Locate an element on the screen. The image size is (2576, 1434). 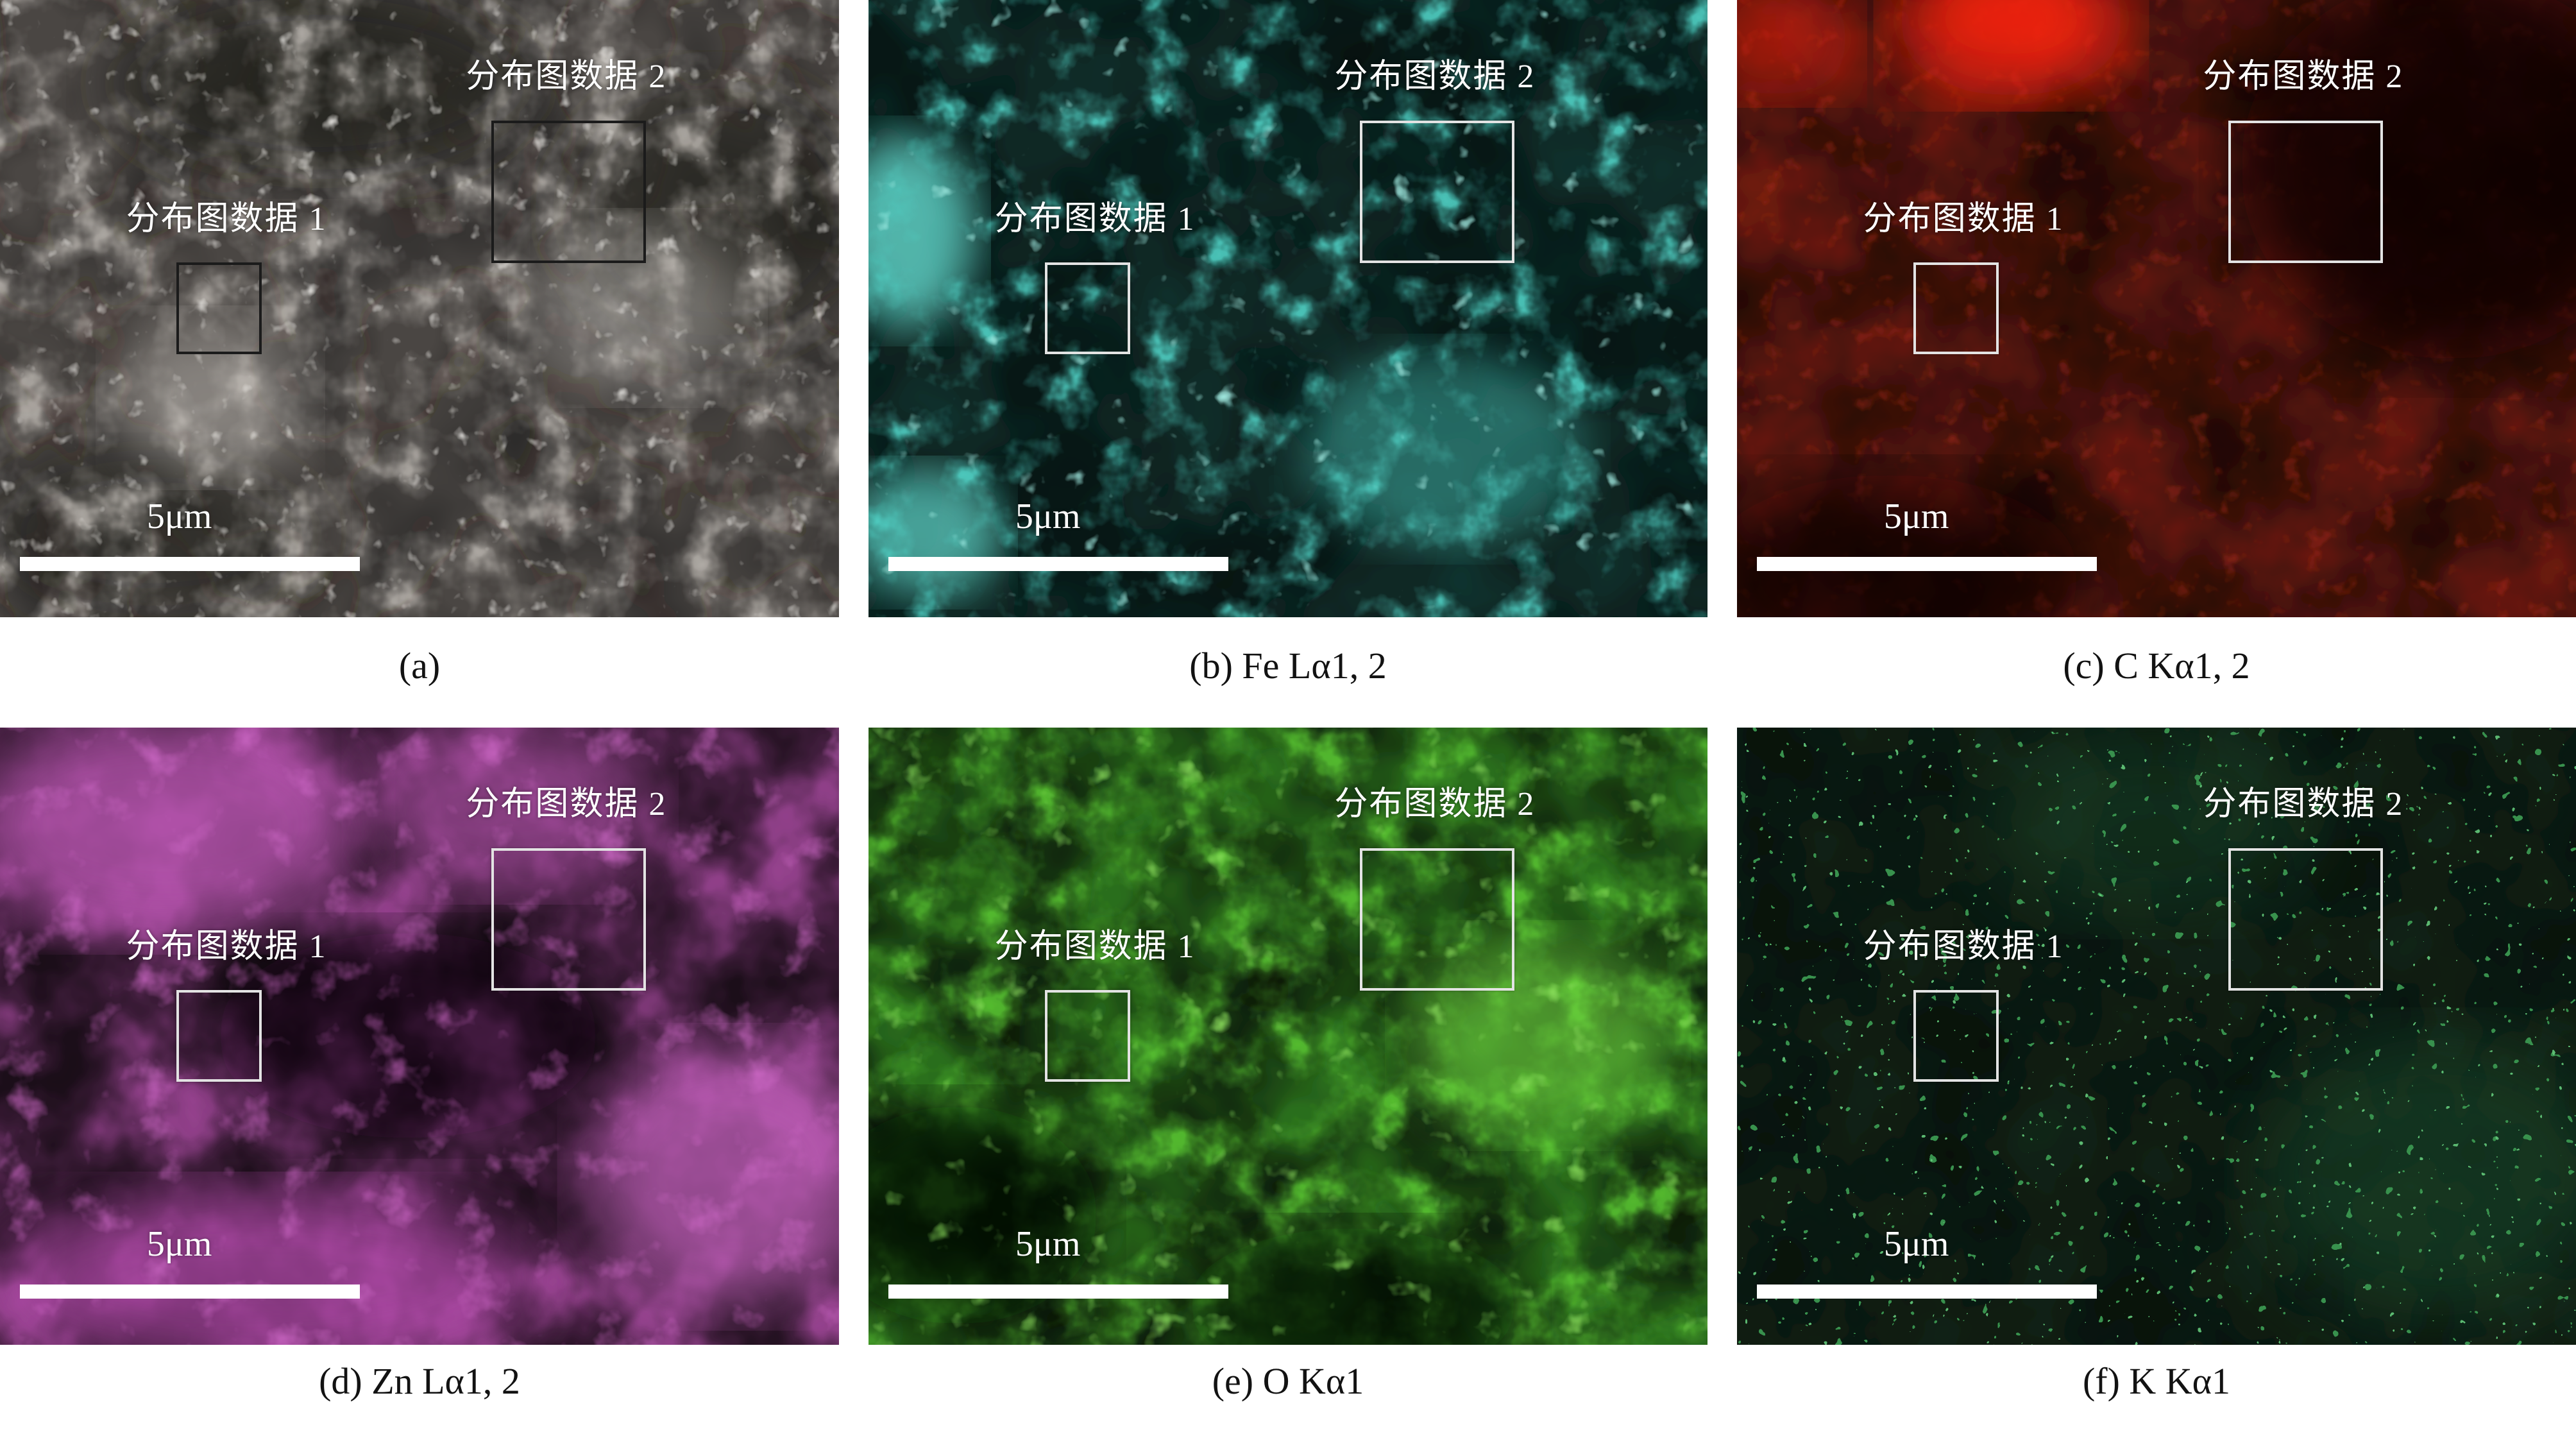
micrograph-d: 分布图数据 2 分布图数据 1 5μm is located at coordinates (419, 1036).